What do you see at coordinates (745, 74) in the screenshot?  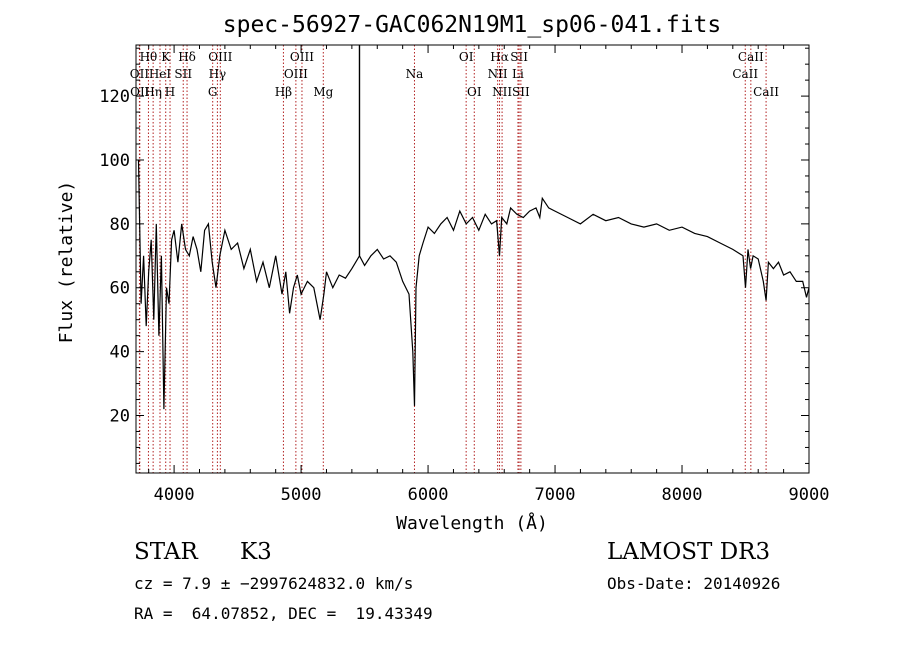 I see `line-label-mid-8: CaII` at bounding box center [745, 74].